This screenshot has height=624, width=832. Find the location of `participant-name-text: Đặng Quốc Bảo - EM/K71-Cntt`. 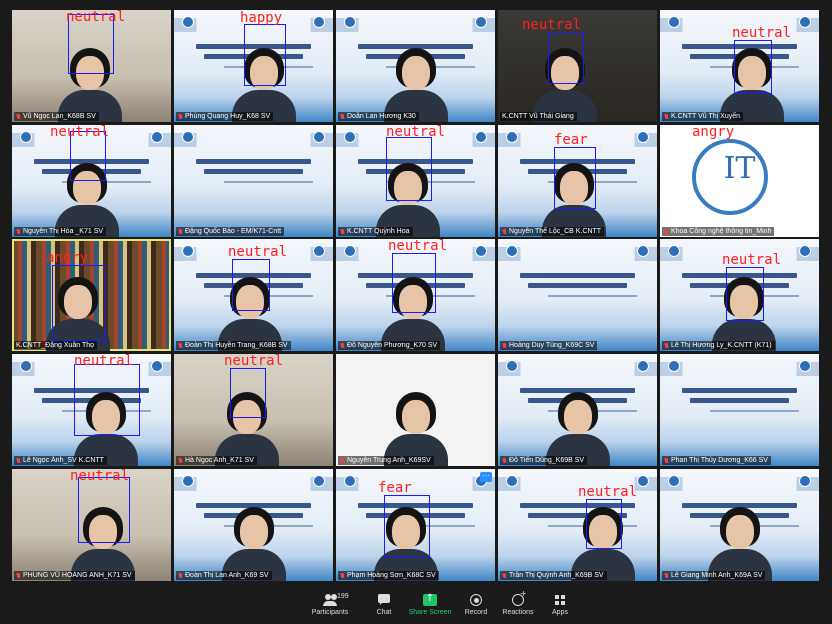

participant-name-text: Đặng Quốc Bảo - EM/K71-Cntt is located at coordinates (233, 231).